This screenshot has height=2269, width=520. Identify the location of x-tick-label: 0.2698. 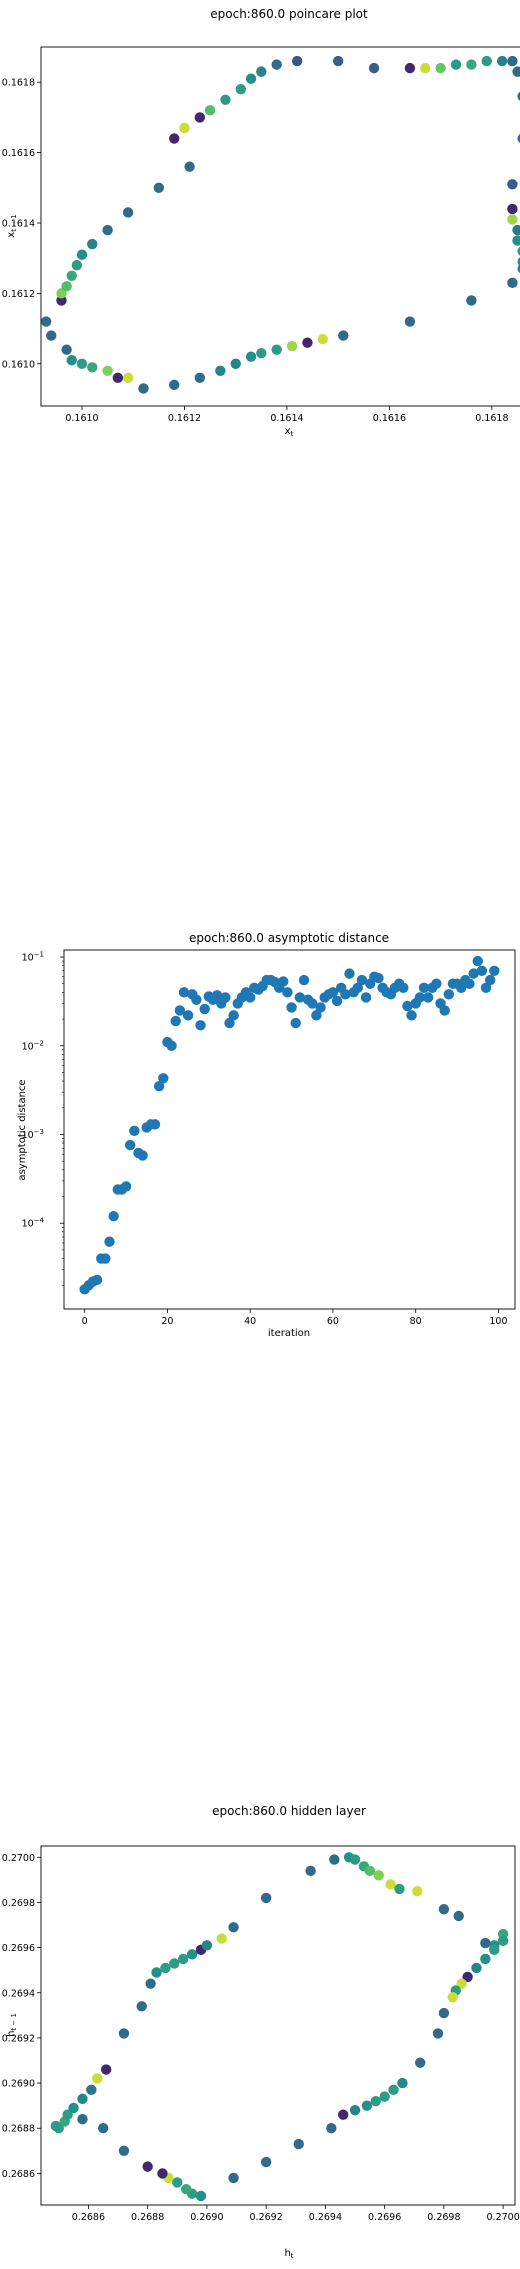
(443, 2217).